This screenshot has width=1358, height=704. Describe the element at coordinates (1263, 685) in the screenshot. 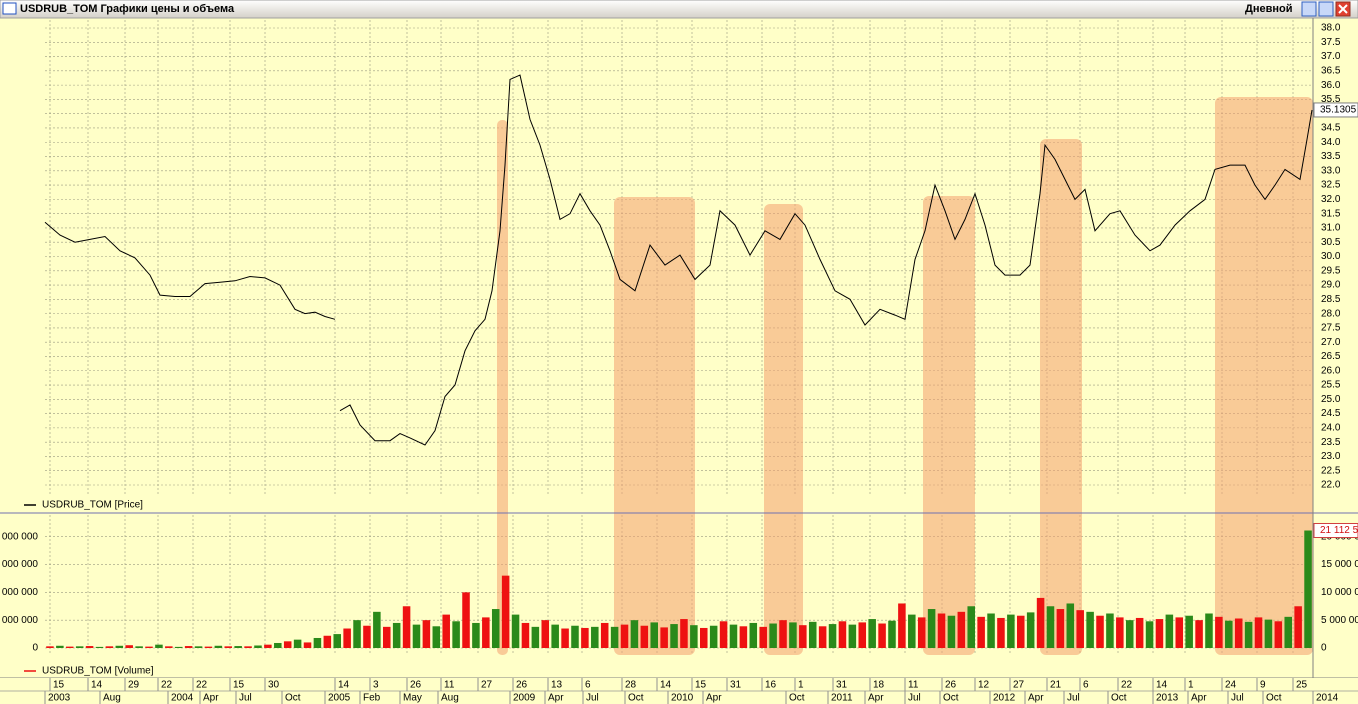

I see `x-tick-label: 9` at that location.